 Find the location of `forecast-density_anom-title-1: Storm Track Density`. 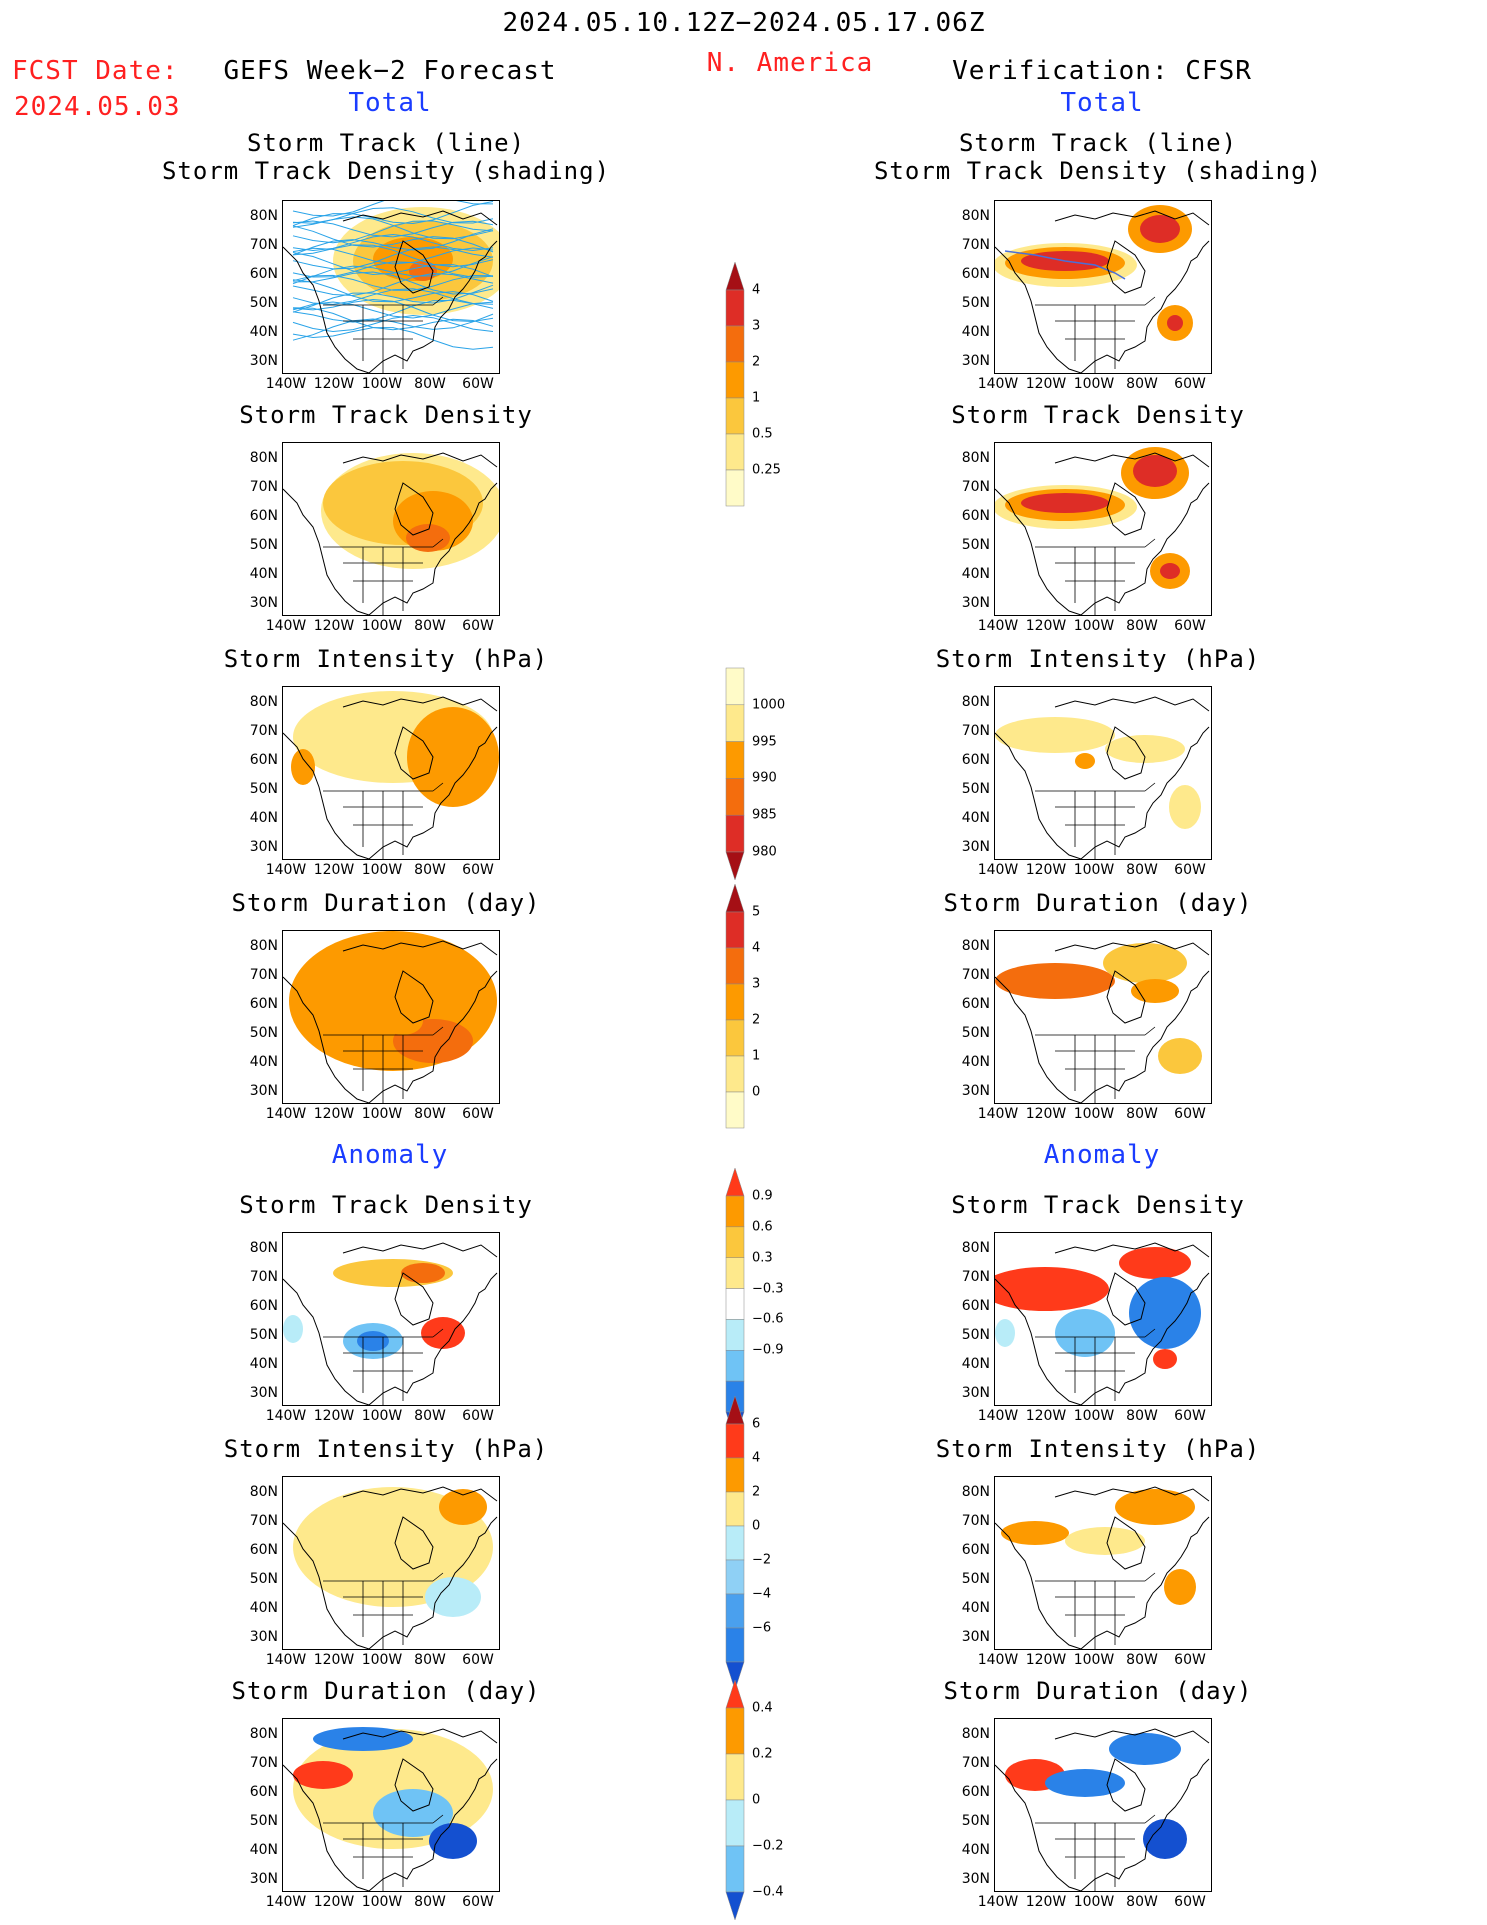

forecast-density_anom-title-1: Storm Track Density is located at coordinates (386, 1205).